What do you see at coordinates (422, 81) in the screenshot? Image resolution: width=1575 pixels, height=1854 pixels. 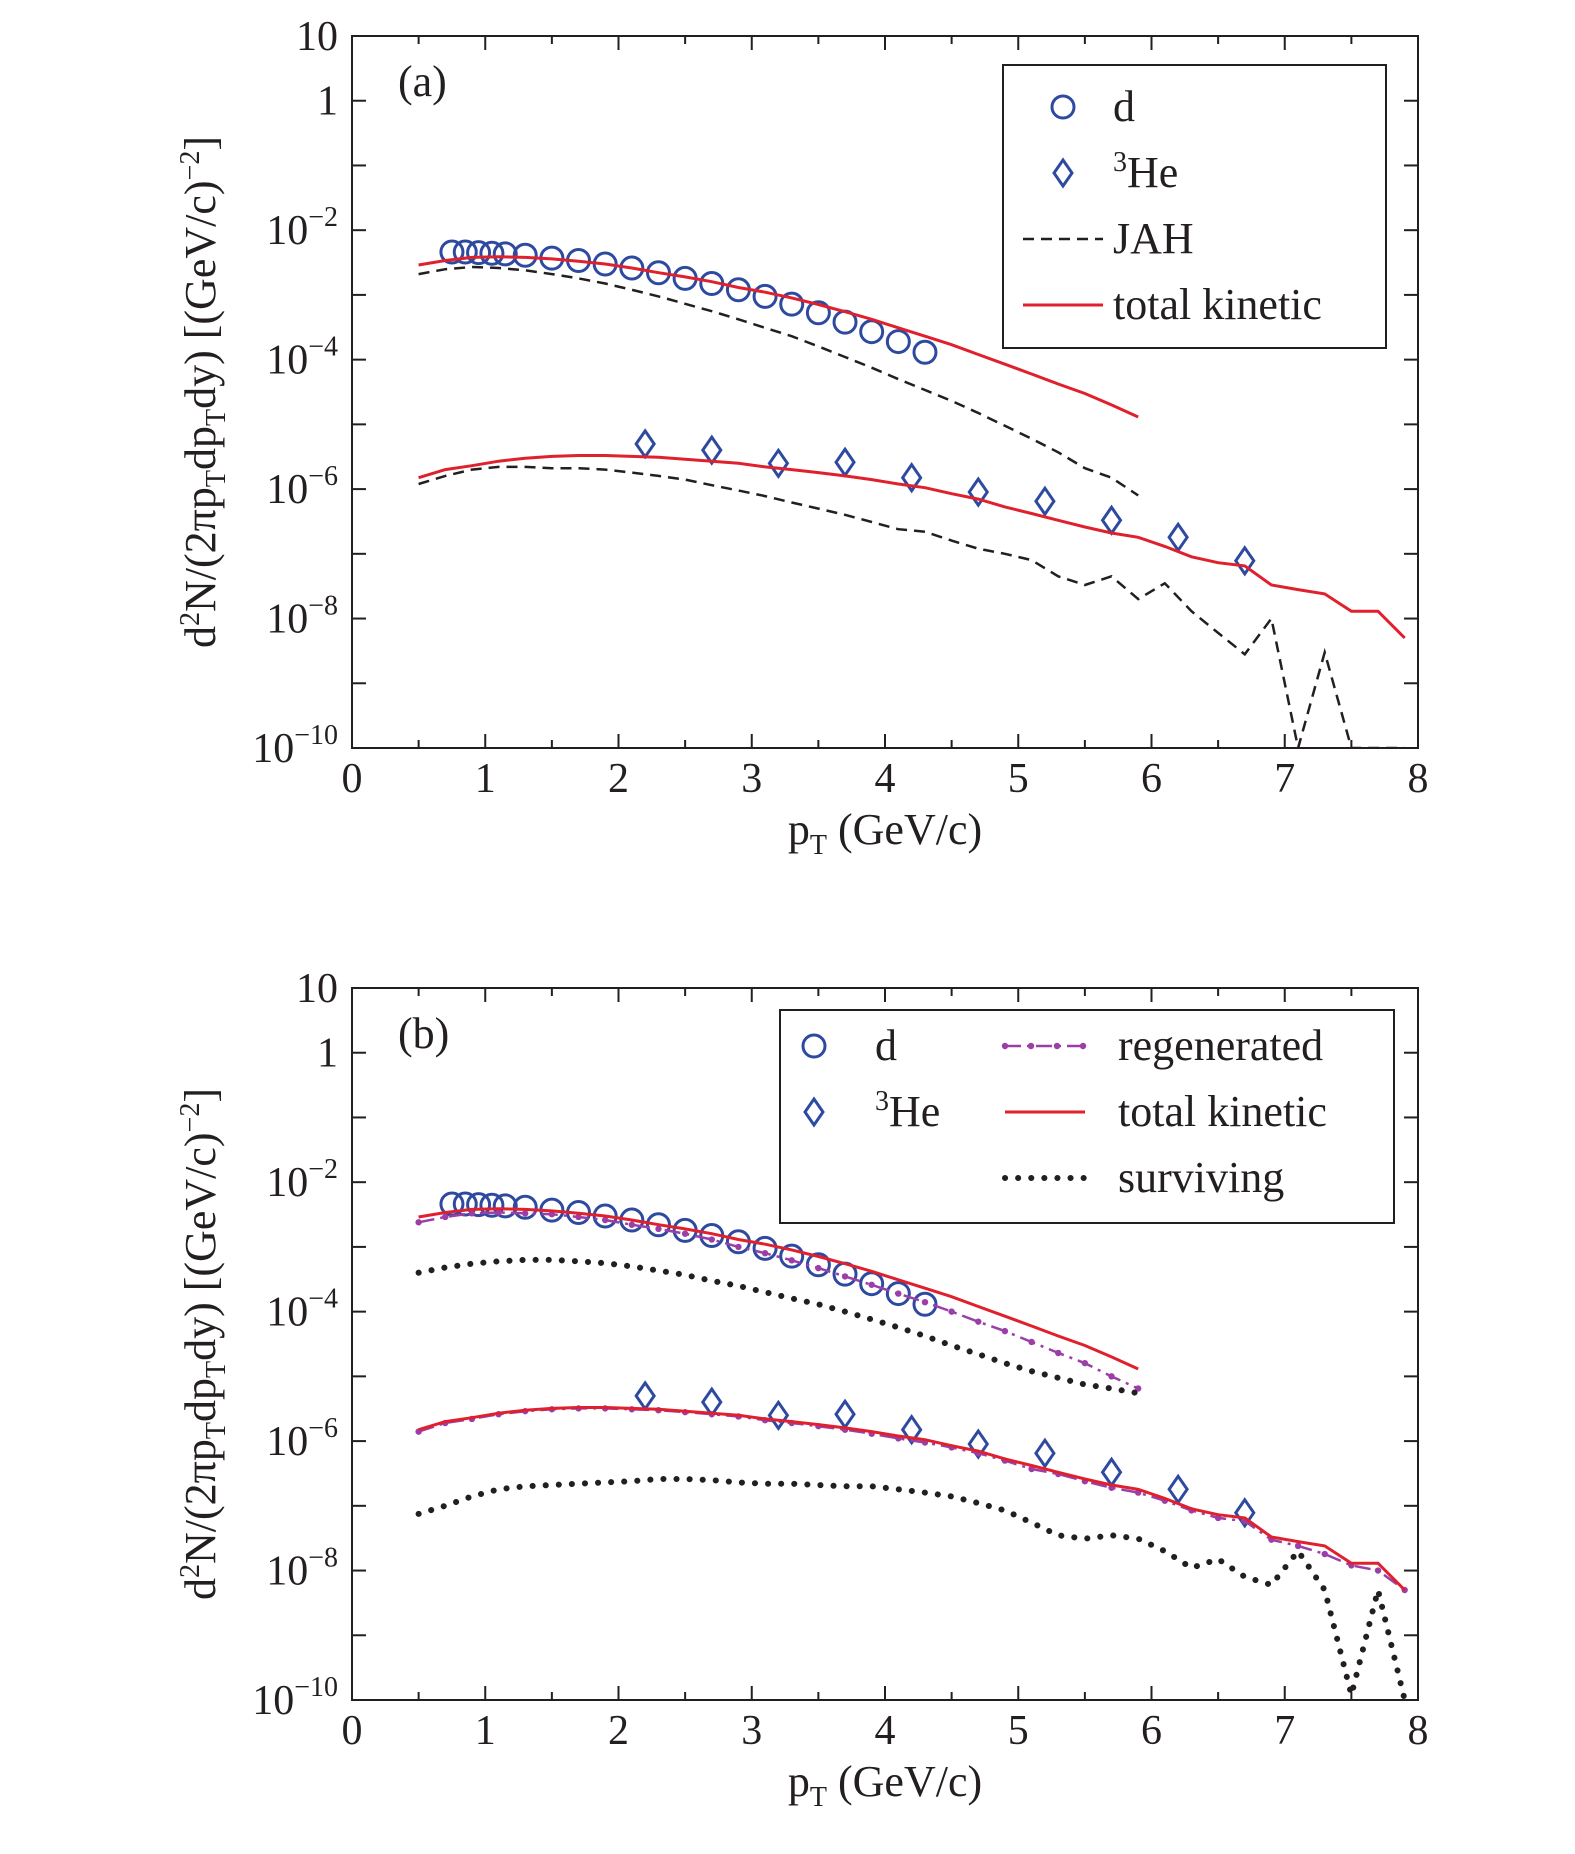 I see `panel-label: (a)` at bounding box center [422, 81].